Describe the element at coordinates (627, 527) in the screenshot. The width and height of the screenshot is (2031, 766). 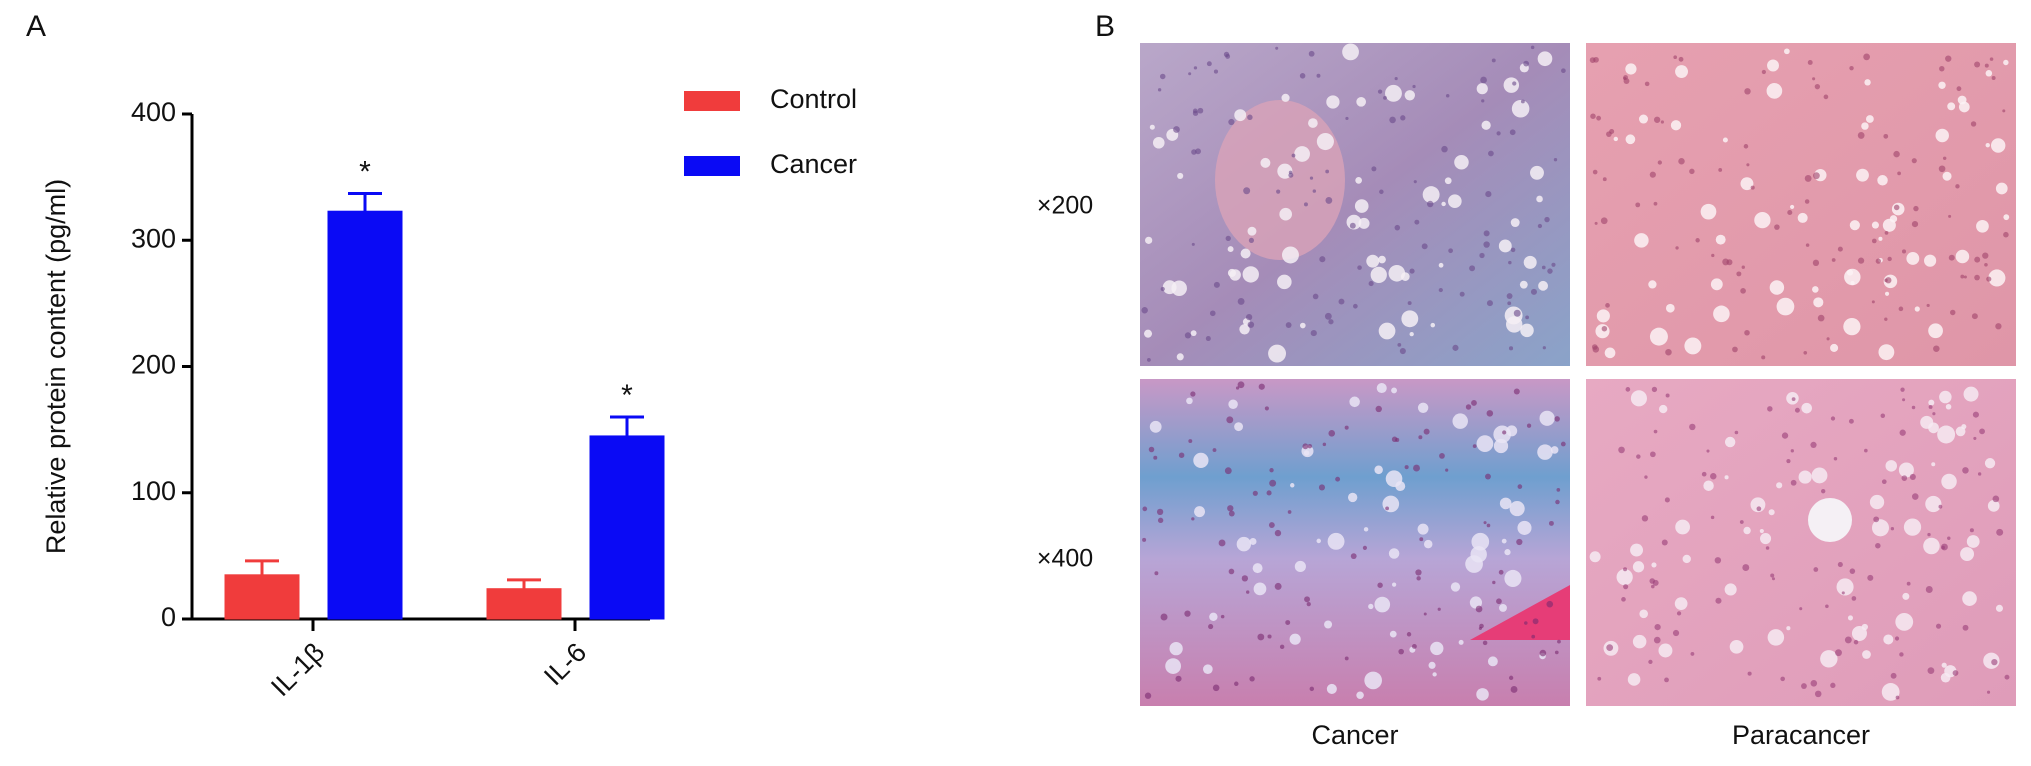
I see `bar` at that location.